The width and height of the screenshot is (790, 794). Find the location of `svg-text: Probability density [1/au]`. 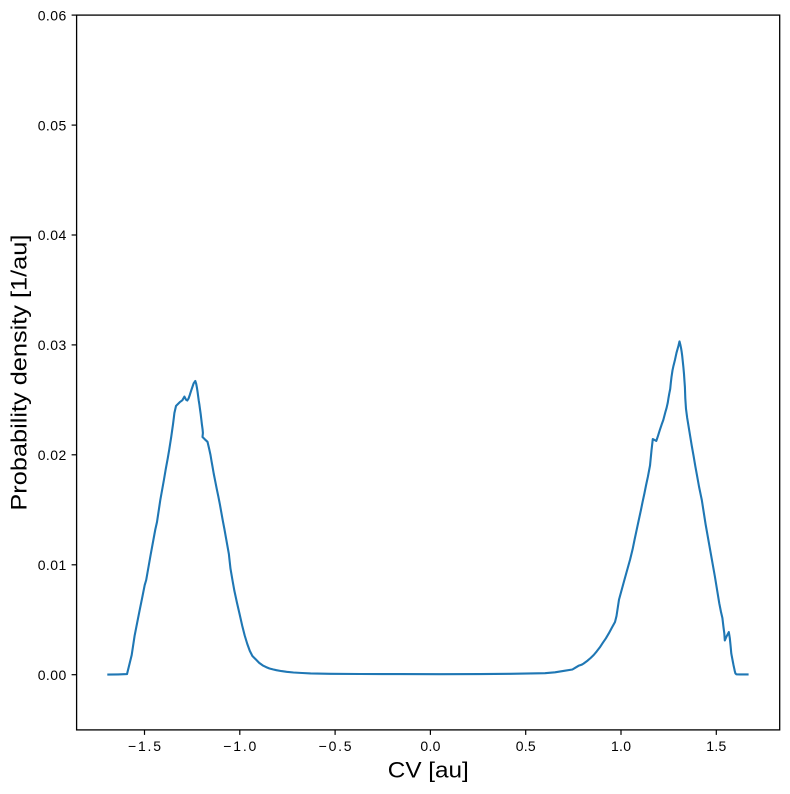

svg-text: Probability density [1/au] is located at coordinates (19, 373).